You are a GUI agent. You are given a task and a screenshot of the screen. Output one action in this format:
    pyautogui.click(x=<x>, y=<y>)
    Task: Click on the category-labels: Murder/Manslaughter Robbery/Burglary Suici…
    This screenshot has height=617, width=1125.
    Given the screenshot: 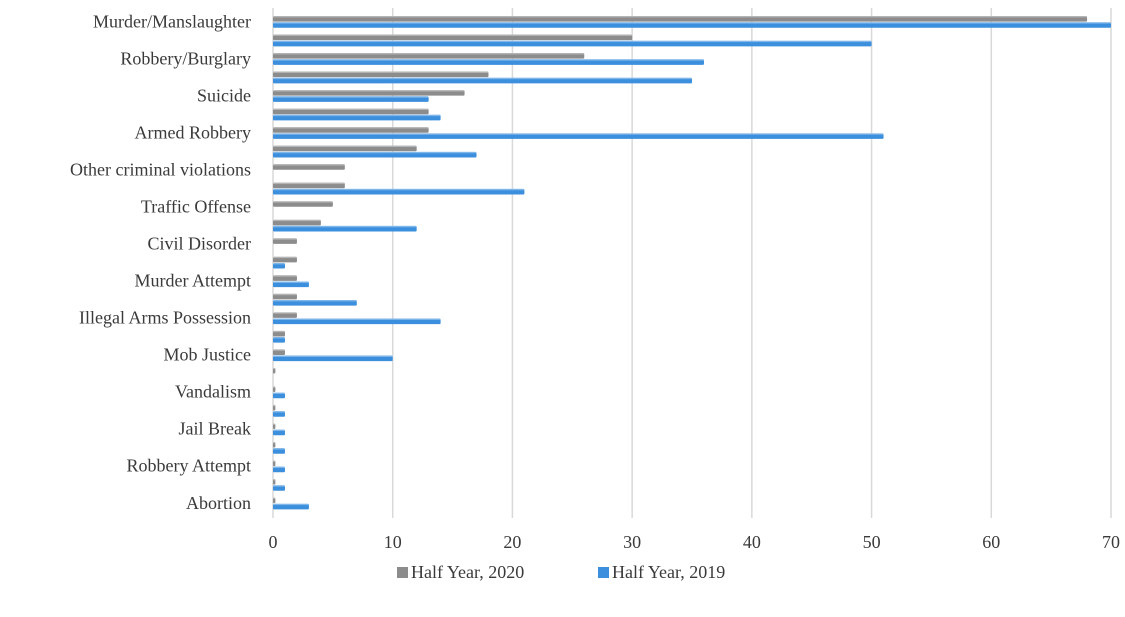 What is the action you would take?
    pyautogui.click(x=160, y=262)
    